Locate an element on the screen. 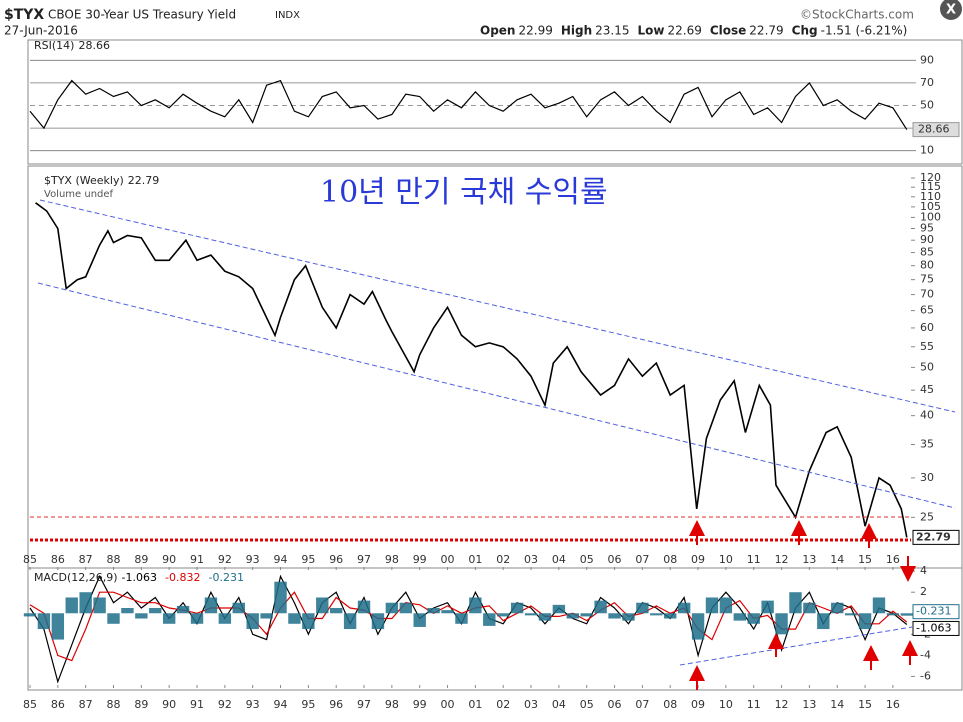  y-tick-label: 45 is located at coordinates (927, 389).